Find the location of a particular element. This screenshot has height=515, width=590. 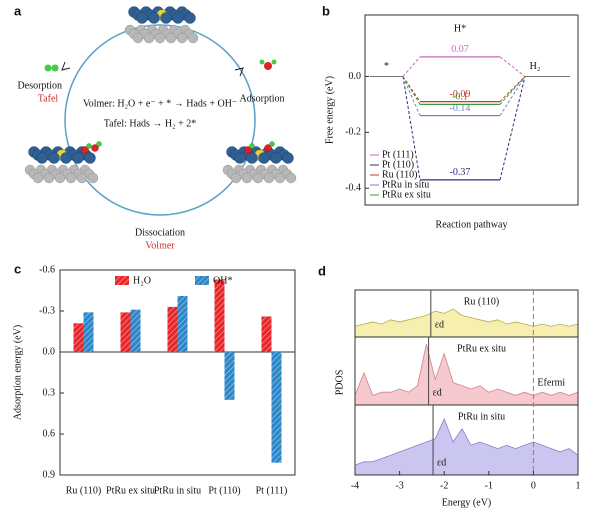

y-tick-label: 0.9 is located at coordinates (49, 474).